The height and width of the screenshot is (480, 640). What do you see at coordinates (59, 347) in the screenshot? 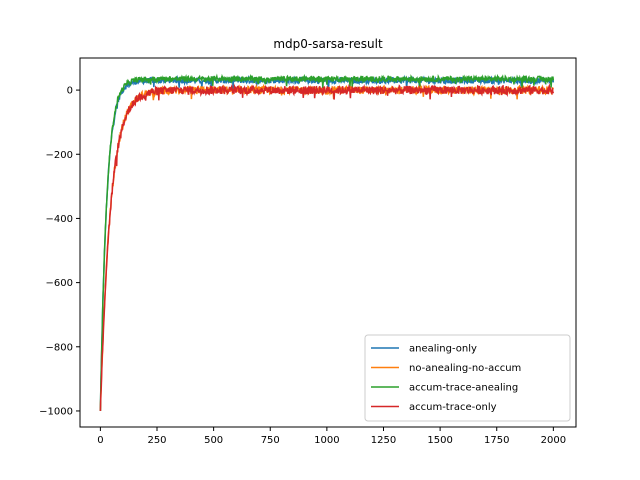
I see `y-tick-label: −800` at bounding box center [59, 347].